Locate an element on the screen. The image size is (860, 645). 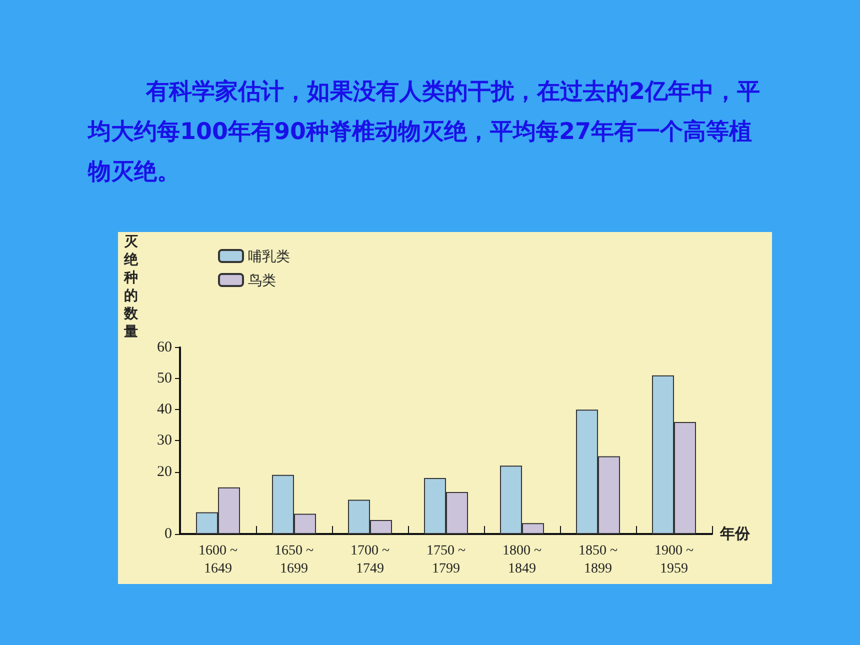
y-tick-label: 60 is located at coordinates (164, 347).